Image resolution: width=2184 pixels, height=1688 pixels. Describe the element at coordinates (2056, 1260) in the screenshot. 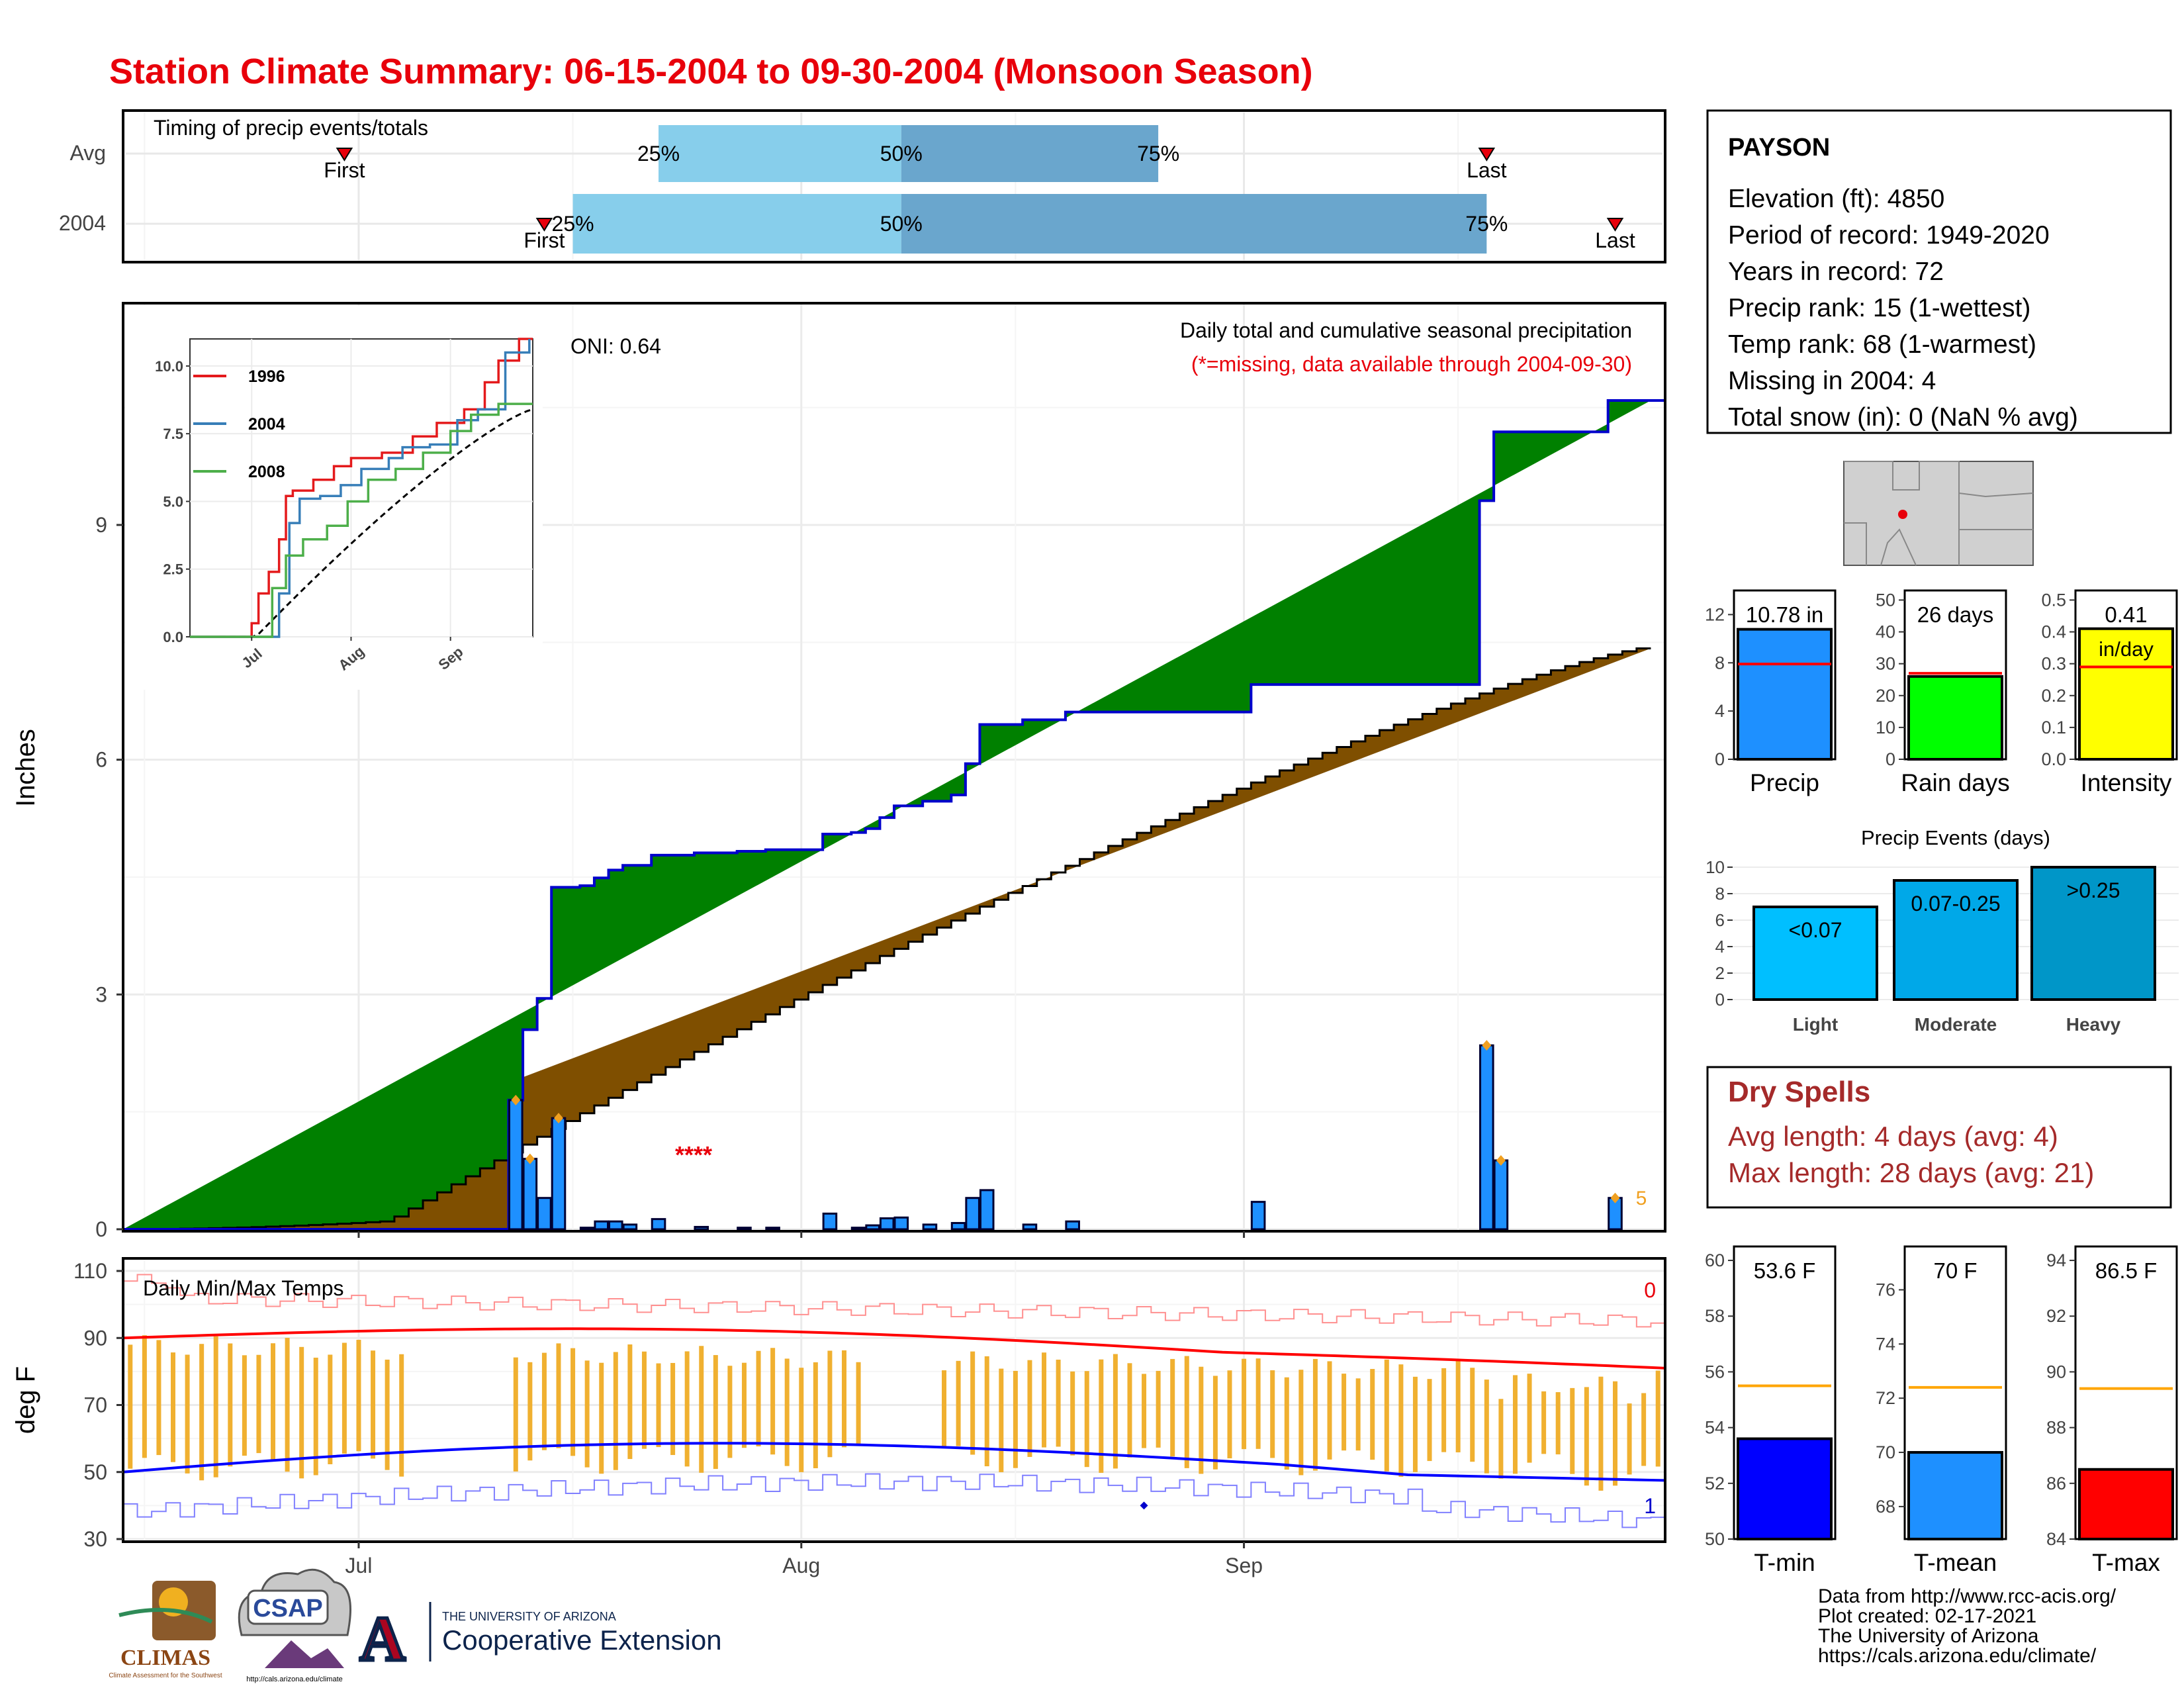

I see `mini-y-tick-label: 94` at that location.